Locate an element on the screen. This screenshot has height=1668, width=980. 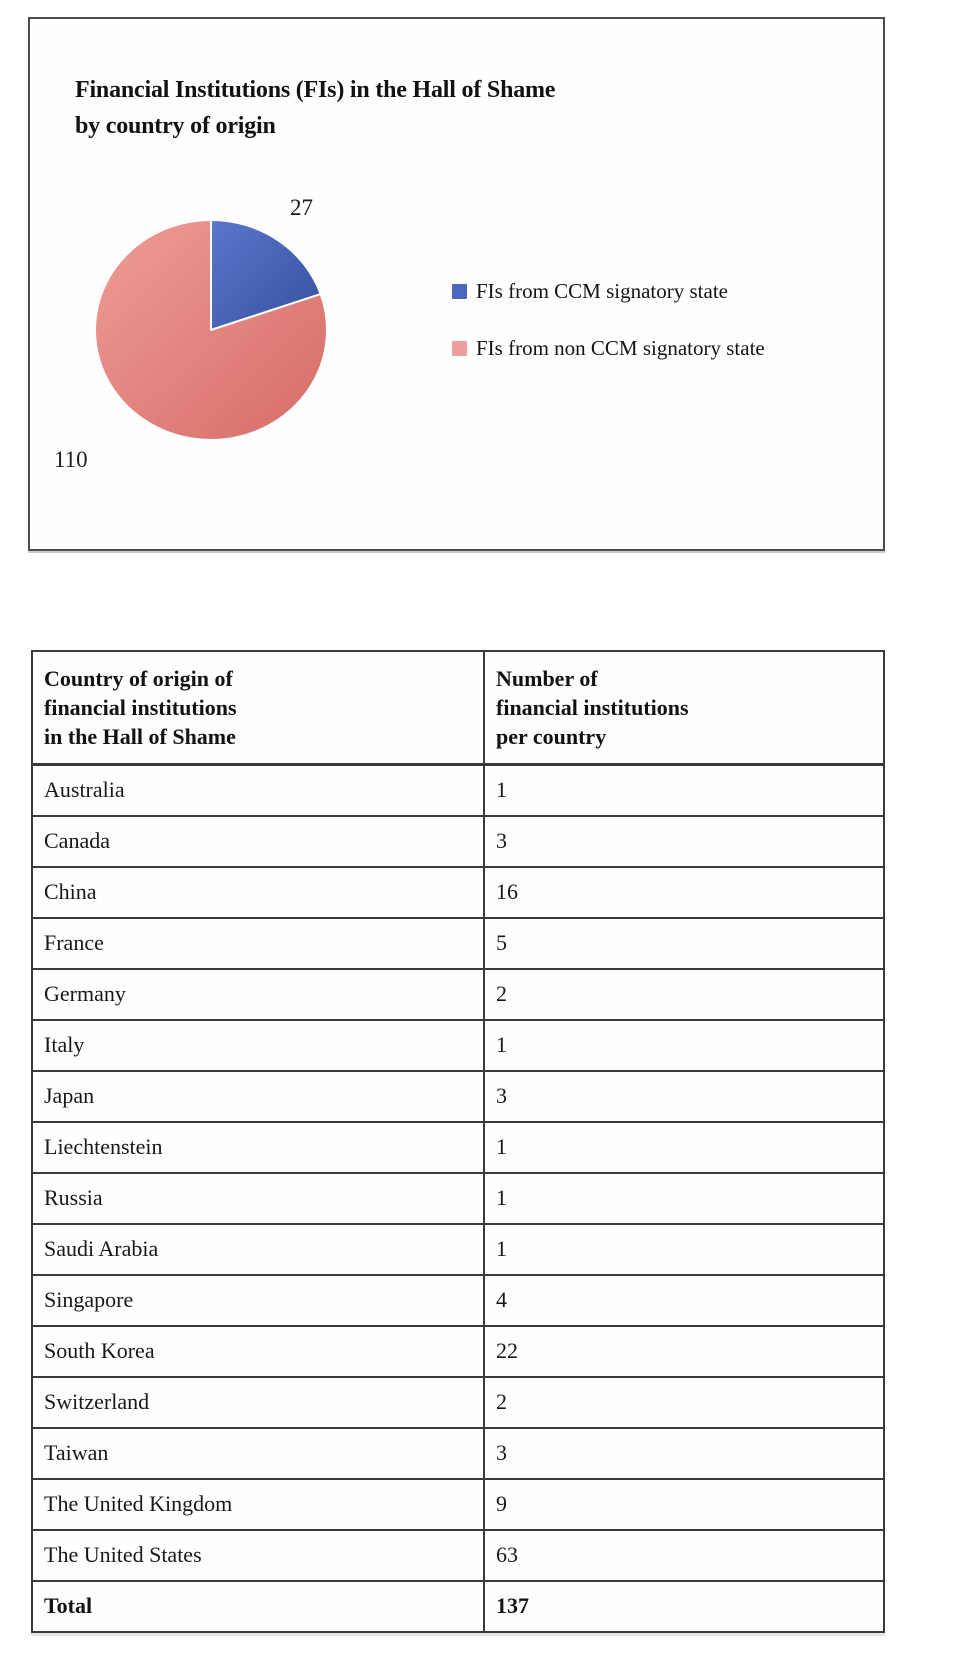
table-row: Saudi Arabia 1 is located at coordinates (458, 1249).